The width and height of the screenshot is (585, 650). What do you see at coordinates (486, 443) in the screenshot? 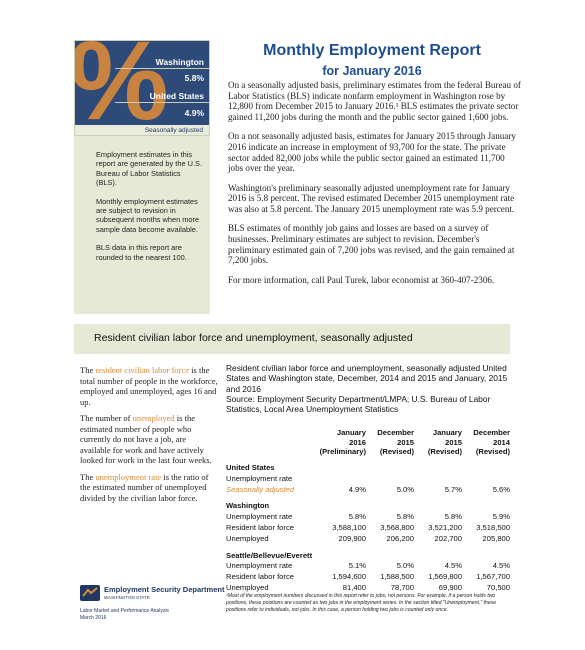
I see `column-header: December 2014 (Revised)` at bounding box center [486, 443].